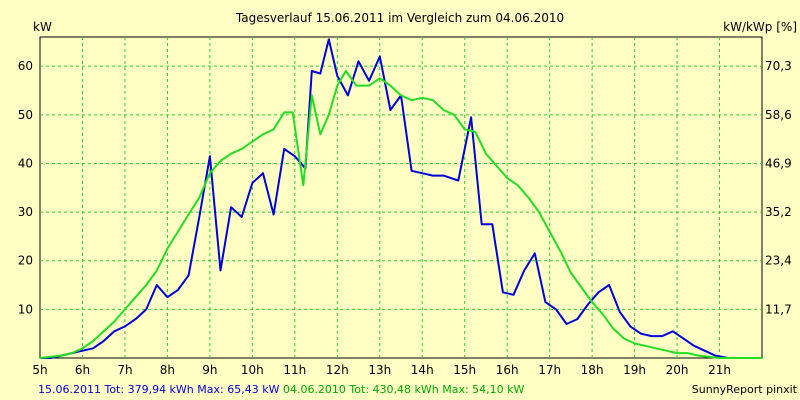 The width and height of the screenshot is (800, 400). Describe the element at coordinates (745, 389) in the screenshot. I see `footer-credit: SunnyReport pinxit` at that location.